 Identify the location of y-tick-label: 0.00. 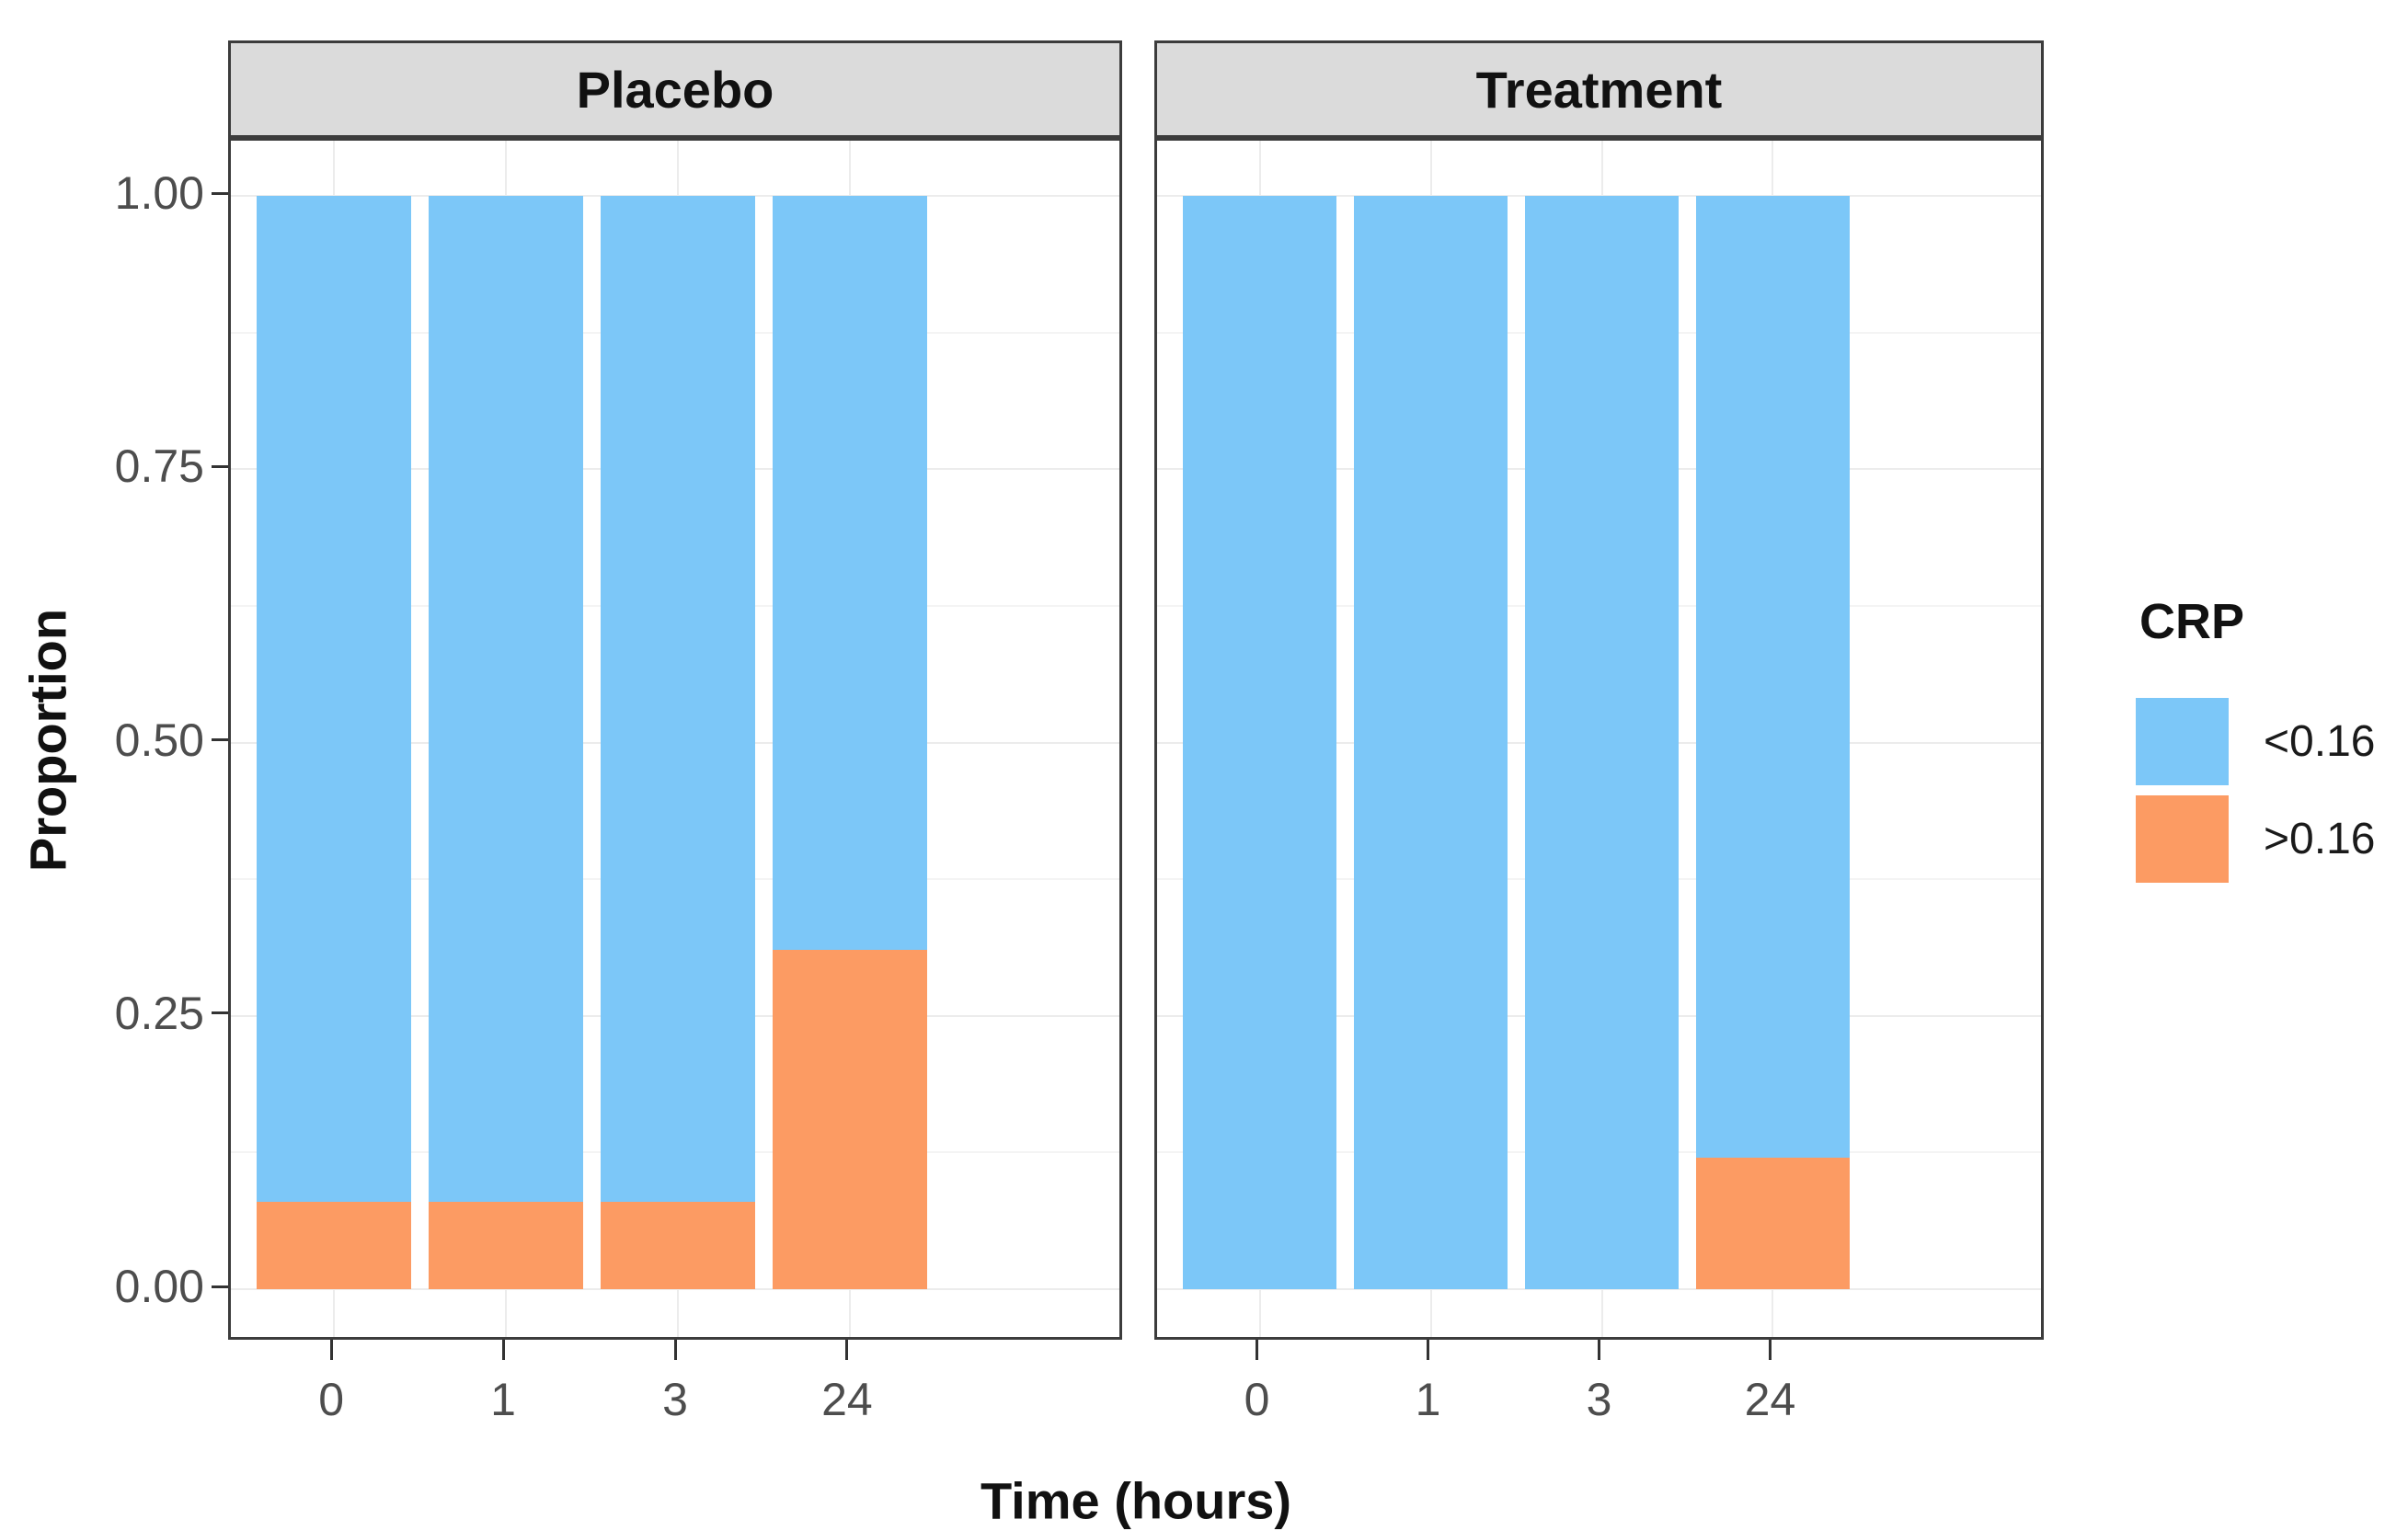
(159, 1286).